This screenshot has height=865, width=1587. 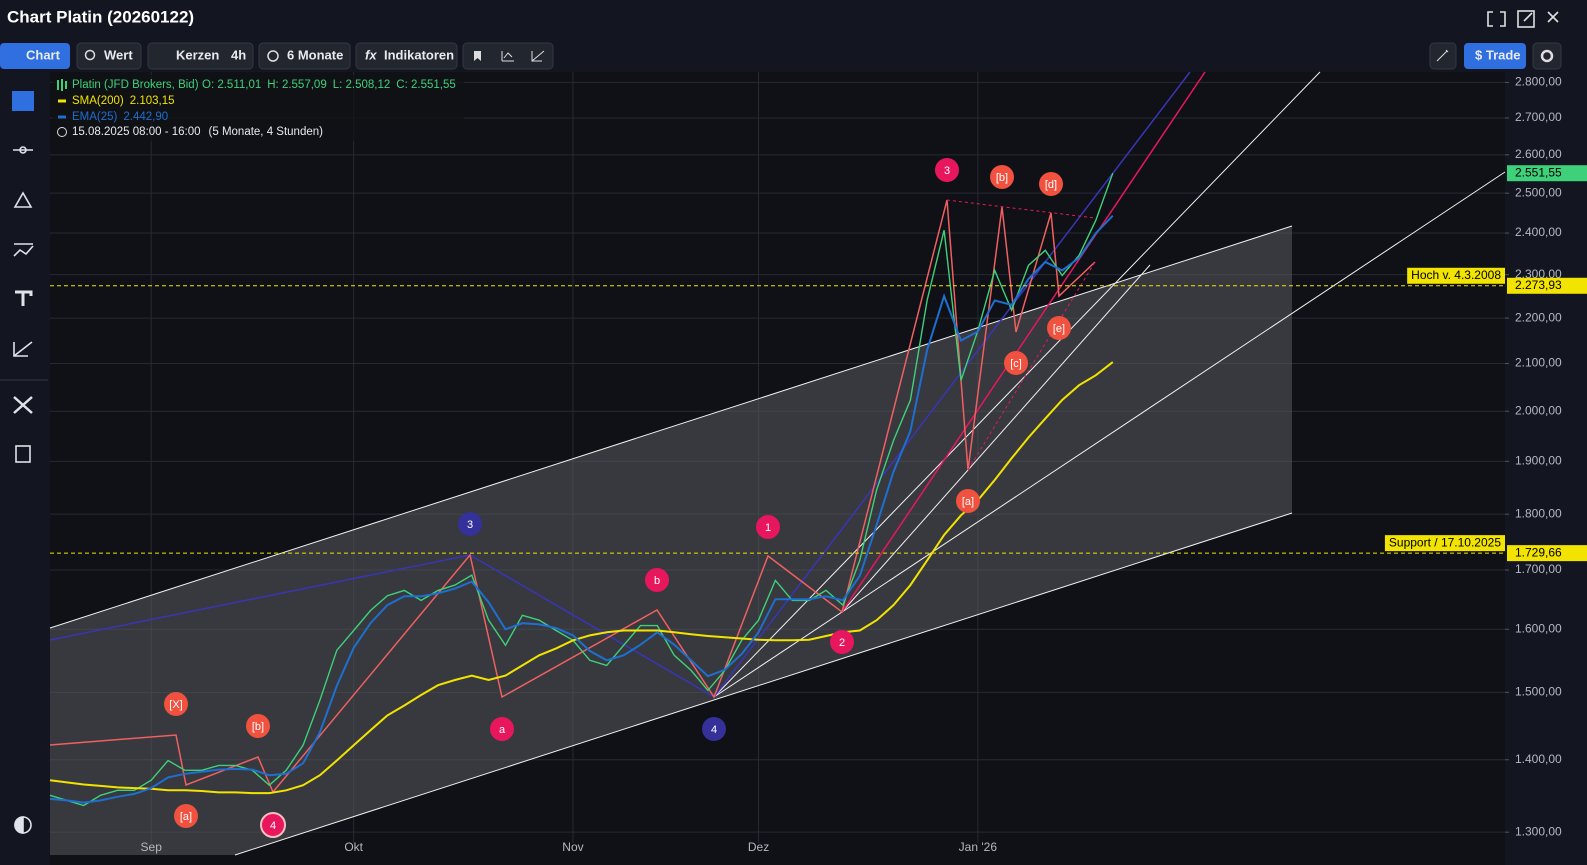 What do you see at coordinates (118, 54) in the screenshot?
I see `wert-button-label: Wert` at bounding box center [118, 54].